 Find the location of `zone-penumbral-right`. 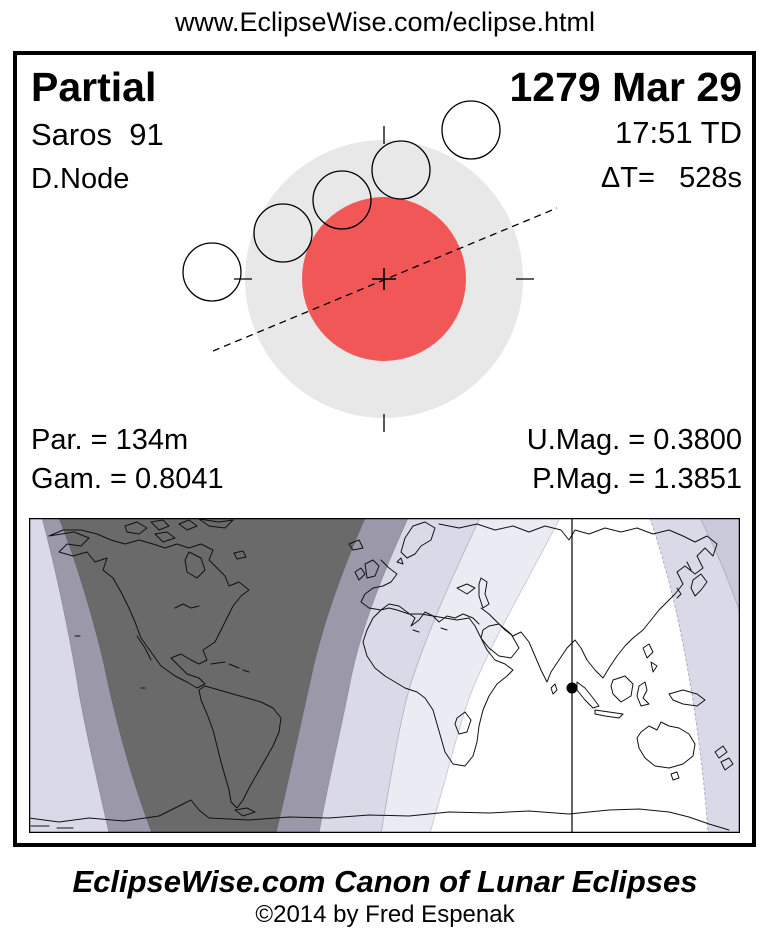

zone-penumbral-right is located at coordinates (694, 675).